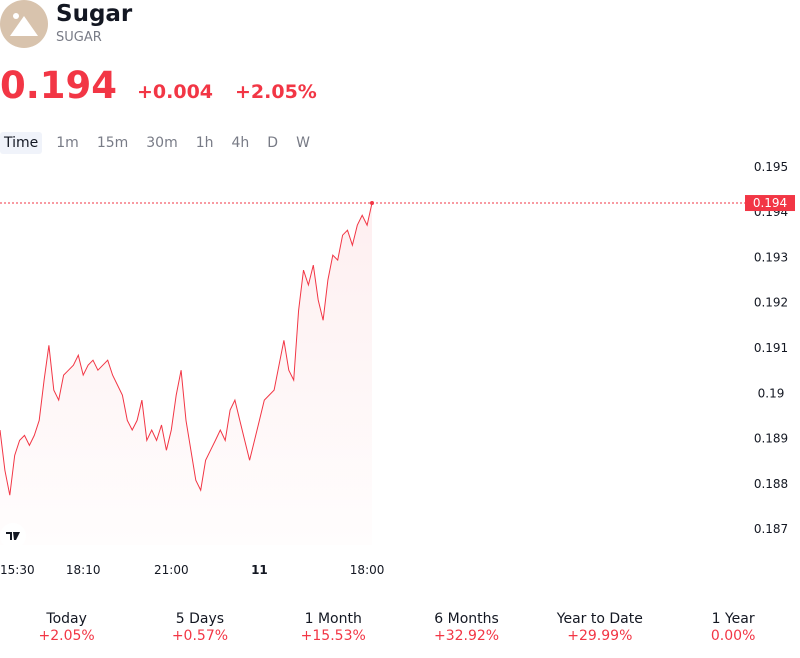 The image size is (800, 658). Describe the element at coordinates (112, 143) in the screenshot. I see `interval-tab: 15m` at that location.